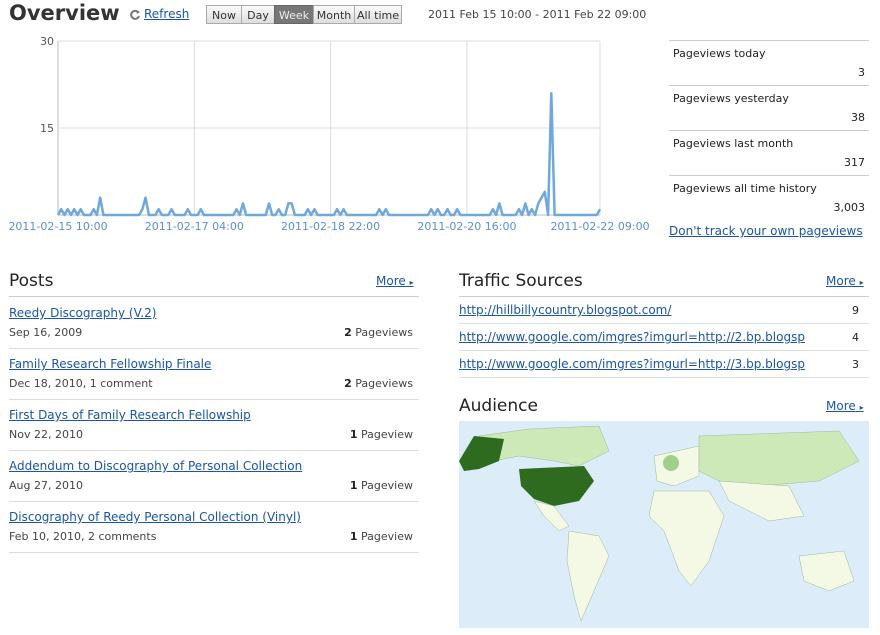  Describe the element at coordinates (498, 406) in the screenshot. I see `audience-title: Audience` at that location.